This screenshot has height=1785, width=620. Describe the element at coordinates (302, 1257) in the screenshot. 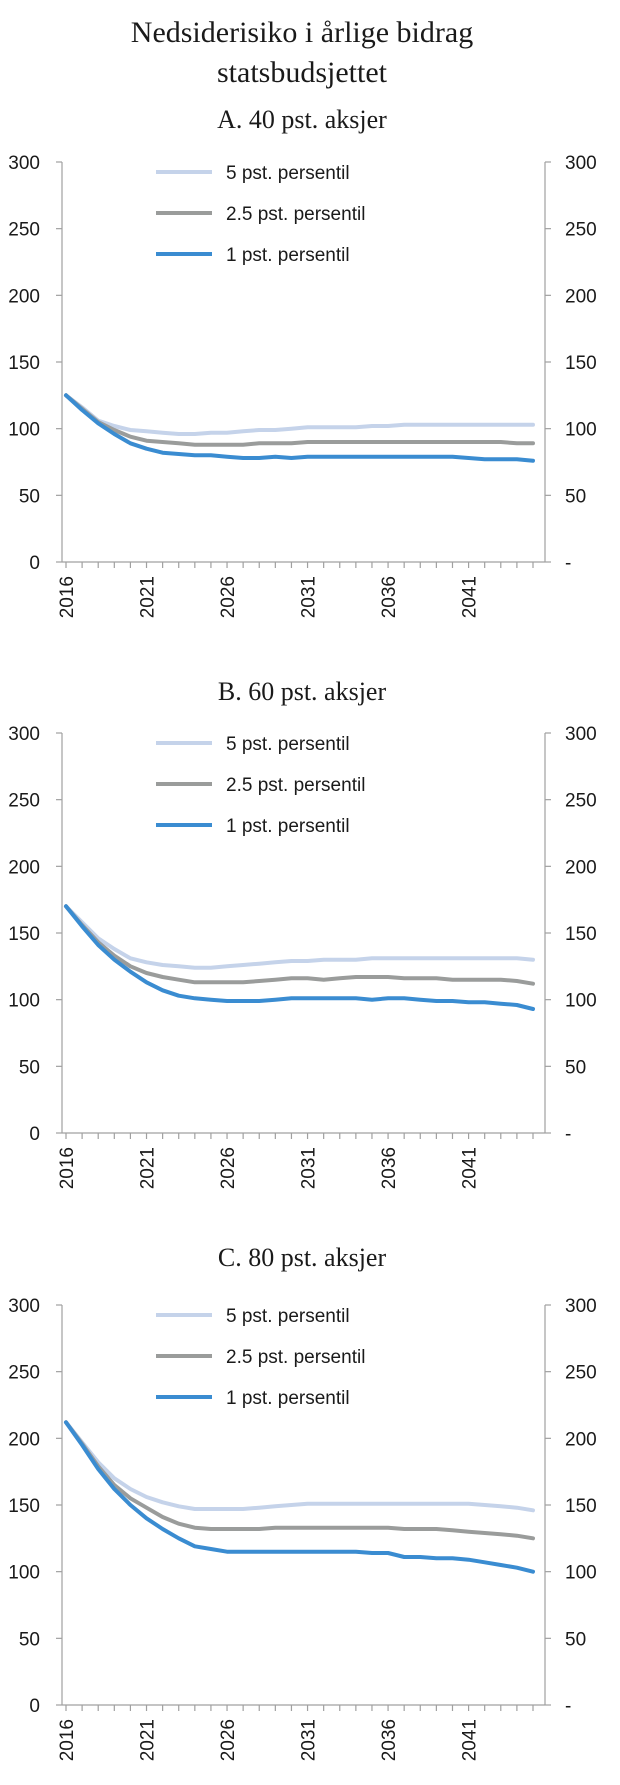

I see `panel-title: C. 80 pst. aksjer` at that location.